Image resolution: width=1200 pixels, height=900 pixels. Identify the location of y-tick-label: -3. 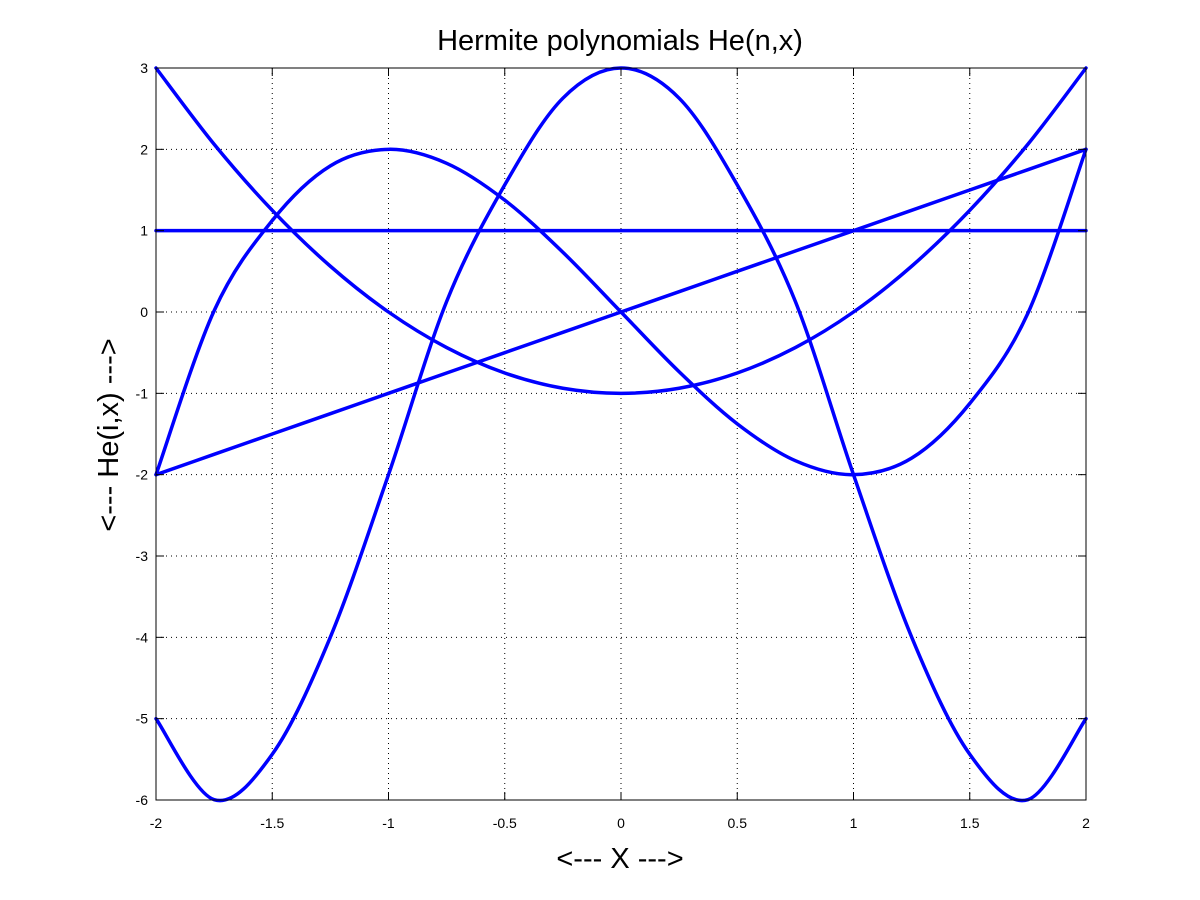
(142, 556).